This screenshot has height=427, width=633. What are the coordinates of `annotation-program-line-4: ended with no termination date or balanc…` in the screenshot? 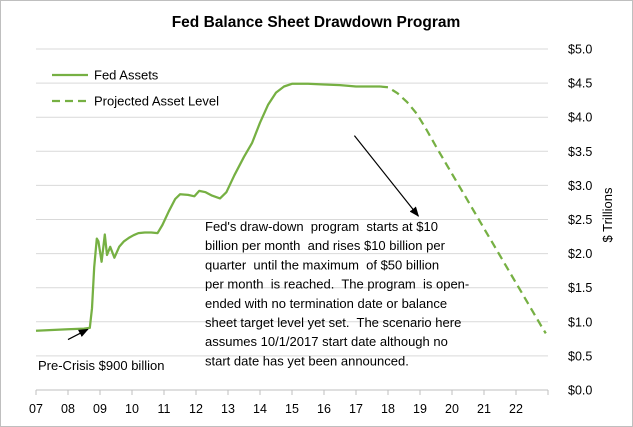 It's located at (326, 303).